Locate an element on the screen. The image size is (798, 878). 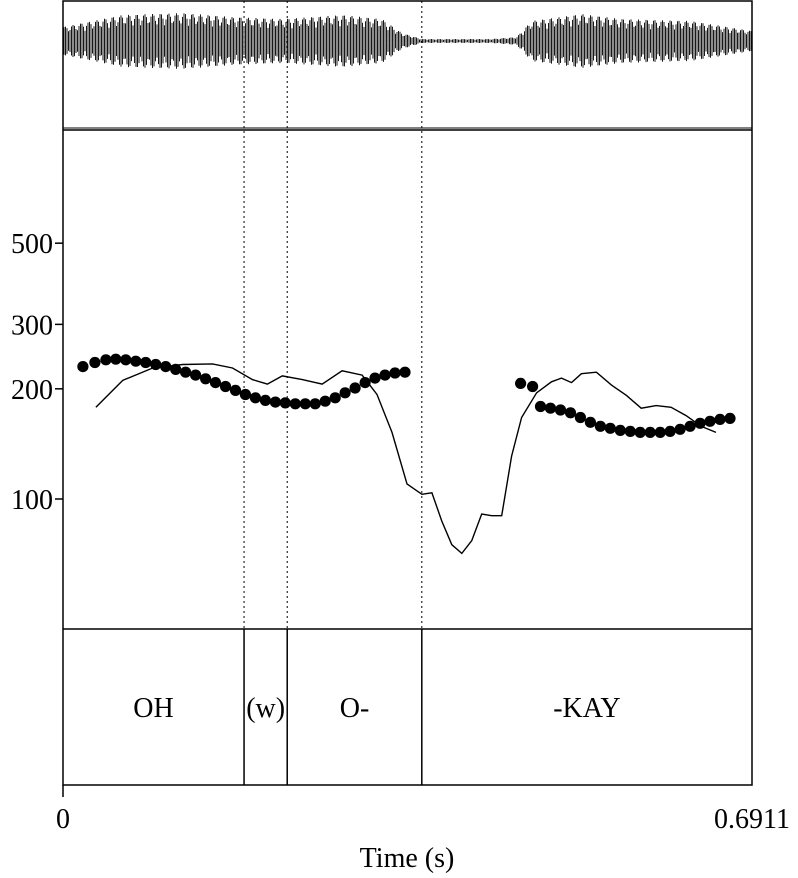
y-tick-label: 200 is located at coordinates (32, 390).